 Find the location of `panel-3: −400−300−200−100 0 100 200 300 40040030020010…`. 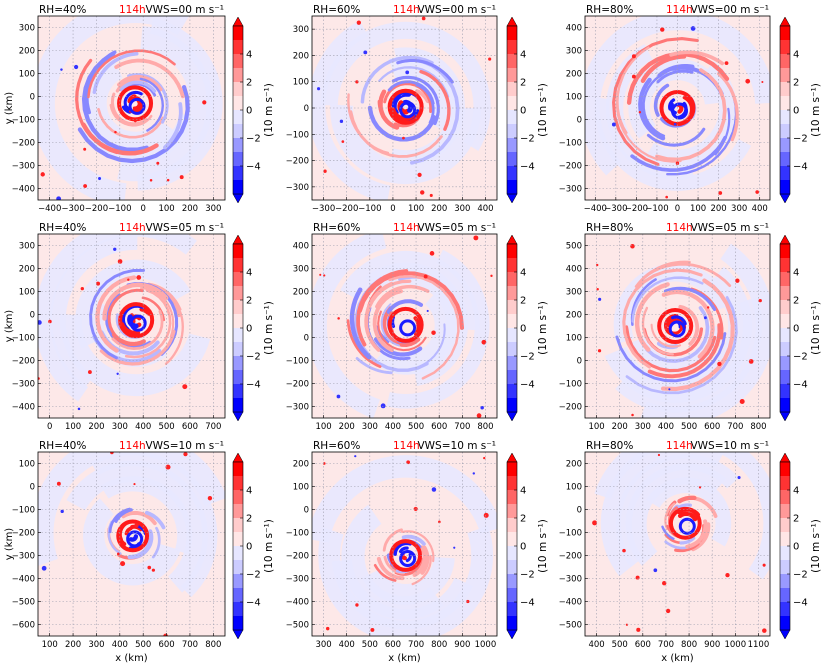

panel-3: −400−300−200−100 0 100 200 300 40040030020010… is located at coordinates (690, 109).